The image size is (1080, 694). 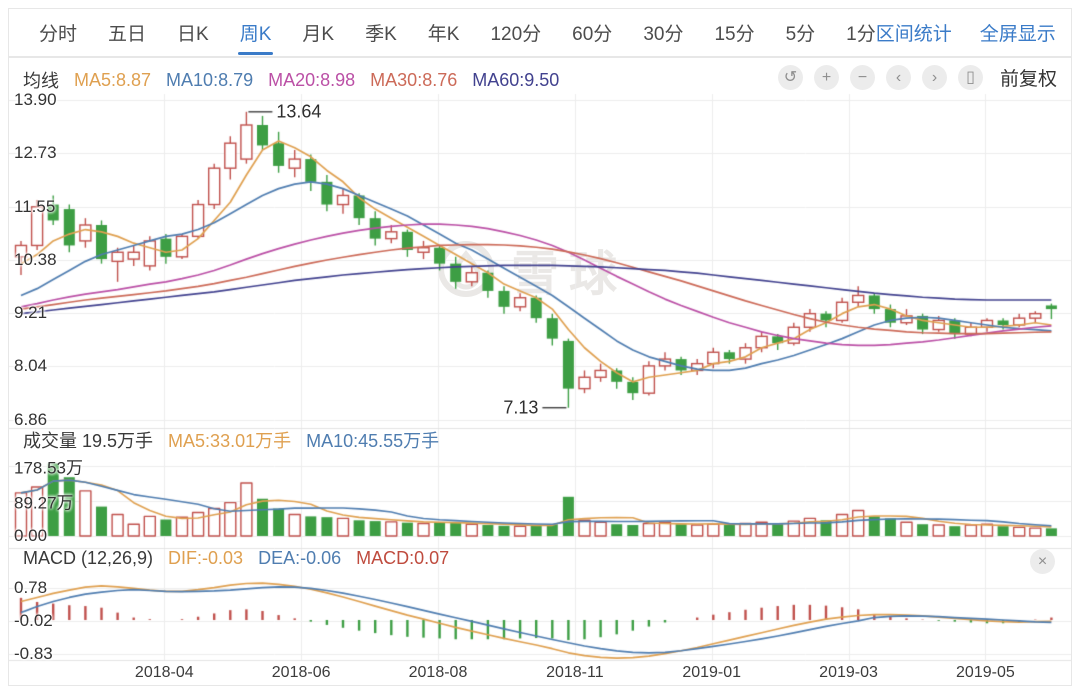 I want to click on price-axis-label: 6.86, so click(x=31, y=419).